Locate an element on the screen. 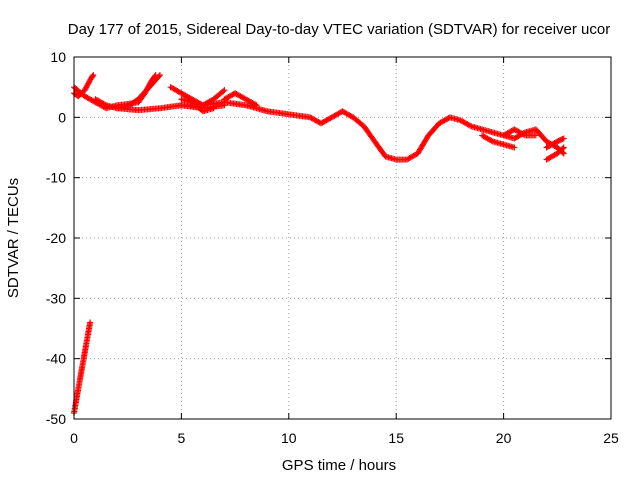  y-tick-label: 10 is located at coordinates (58, 57).